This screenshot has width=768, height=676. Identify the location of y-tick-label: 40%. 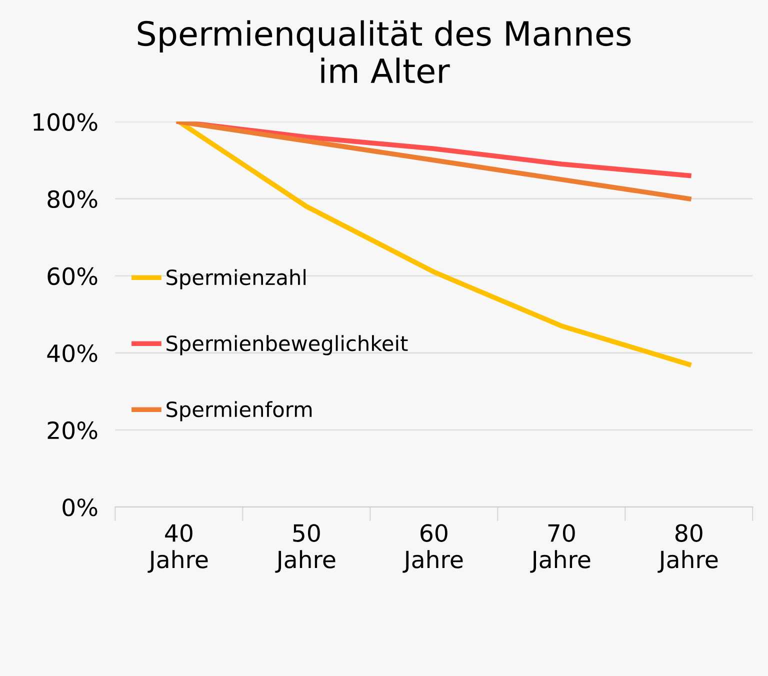
(72, 353).